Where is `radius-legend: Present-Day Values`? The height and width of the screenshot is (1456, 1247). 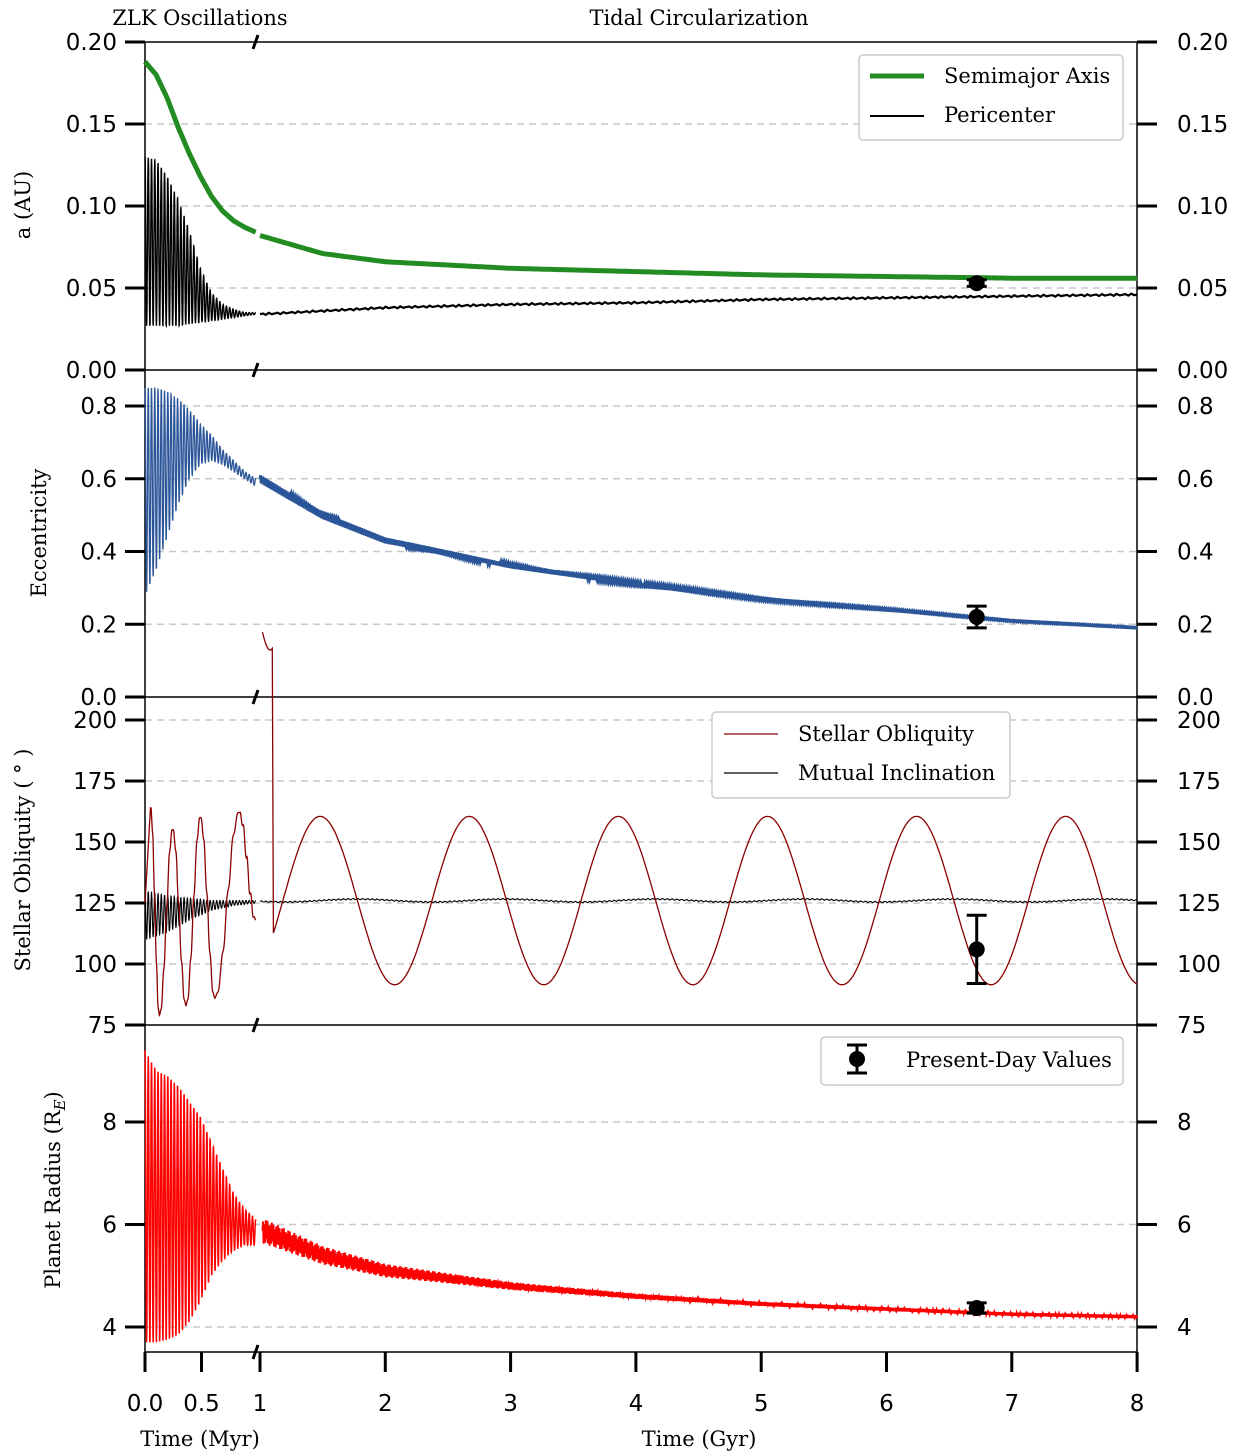
radius-legend: Present-Day Values is located at coordinates (972, 1061).